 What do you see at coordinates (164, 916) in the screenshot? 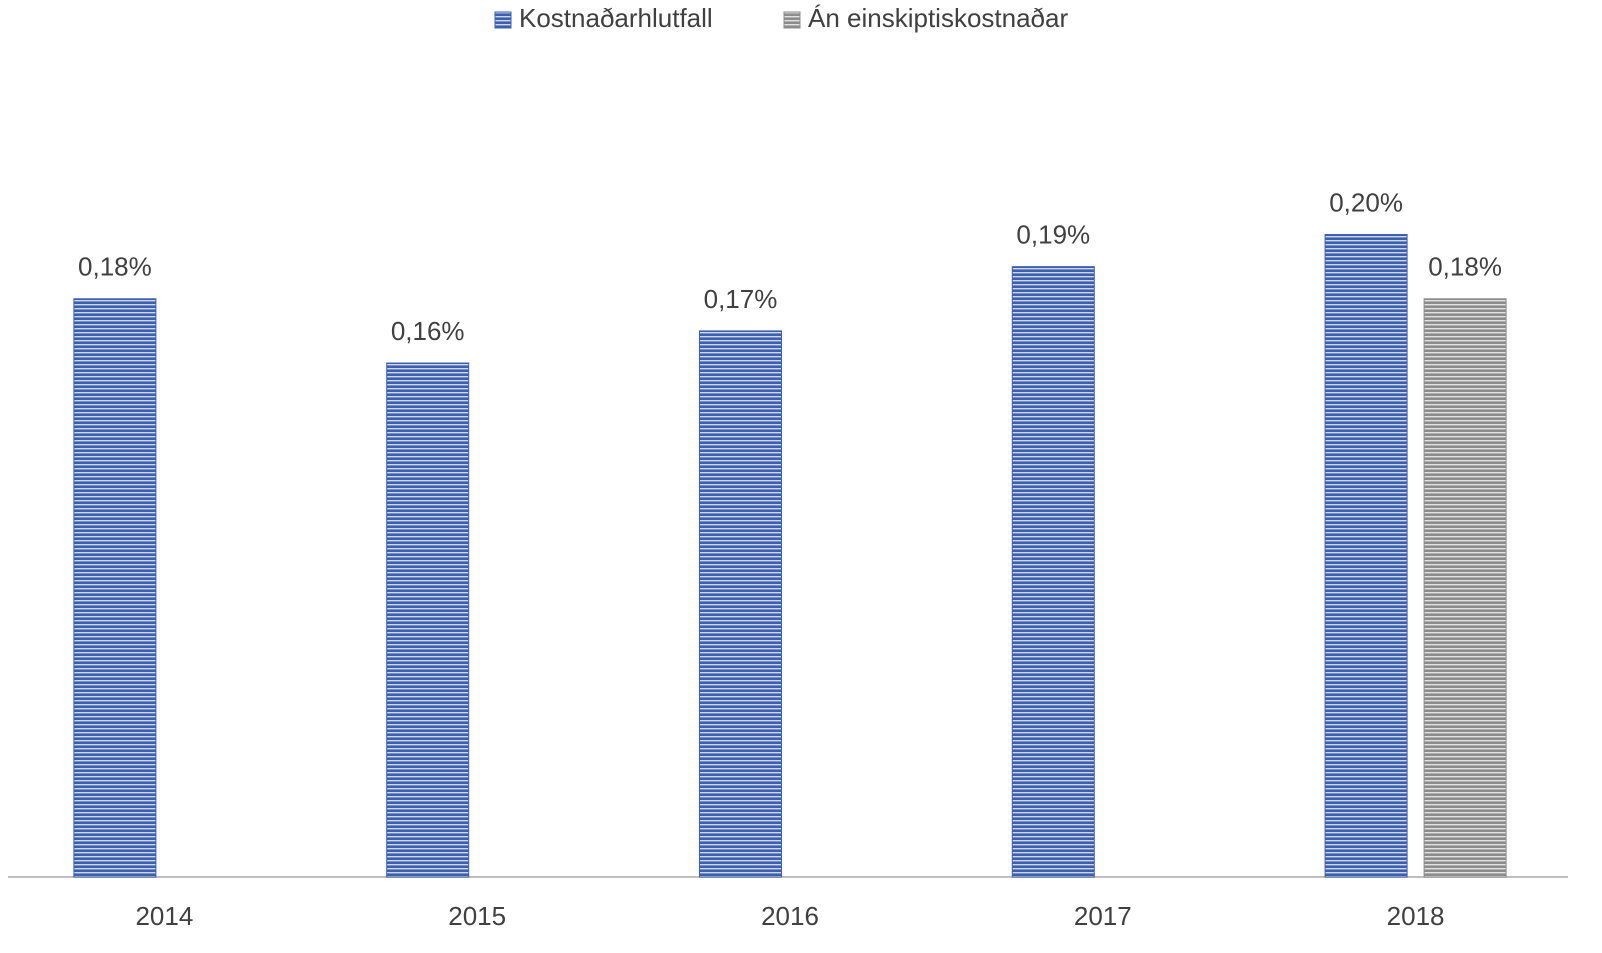
I see `x-tick-label: 2014` at bounding box center [164, 916].